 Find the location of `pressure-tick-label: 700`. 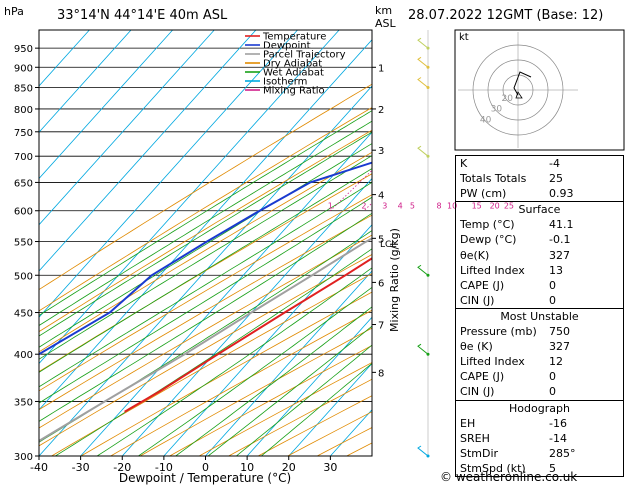

pressure-tick-label: 700 is located at coordinates (23, 157).